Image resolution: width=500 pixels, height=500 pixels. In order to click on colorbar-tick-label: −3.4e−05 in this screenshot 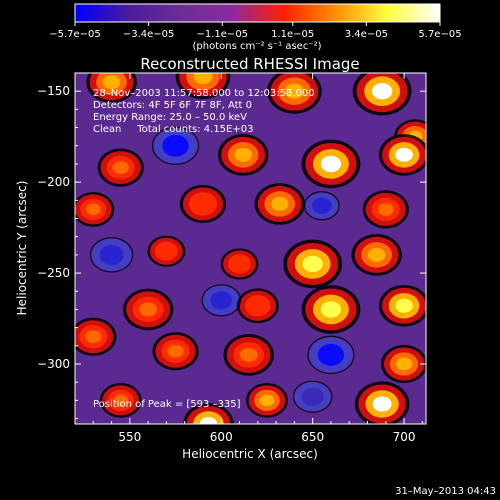, I will do `click(149, 34)`.